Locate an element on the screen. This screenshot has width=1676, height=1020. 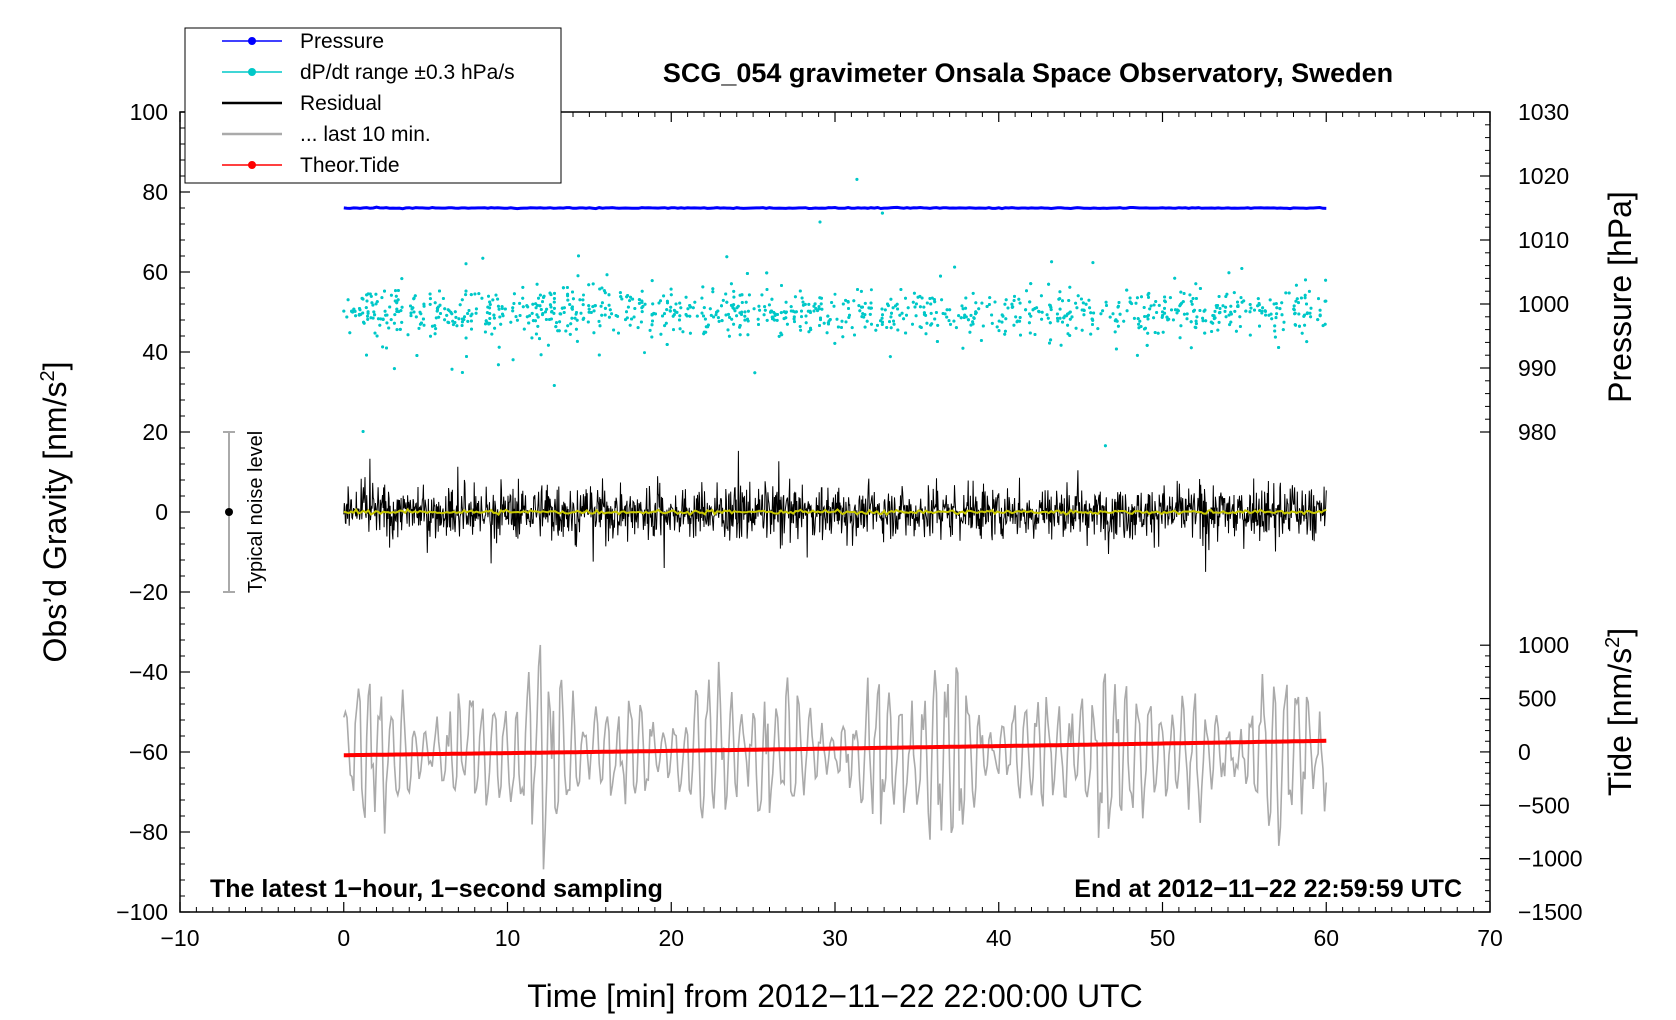
y-axis-label-sup: 2 is located at coordinates (48, 375).